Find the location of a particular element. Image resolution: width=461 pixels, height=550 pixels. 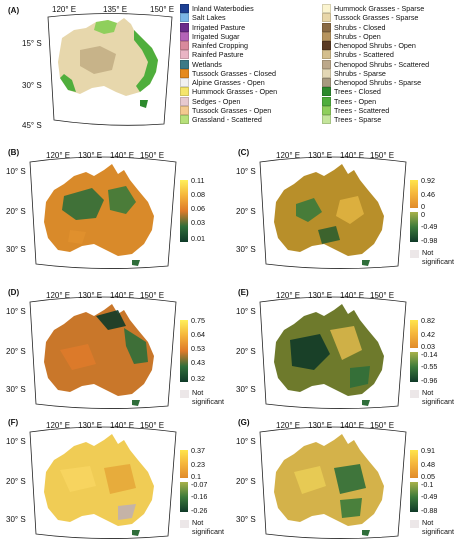

australia-landmass is located at coordinates (99, 480).